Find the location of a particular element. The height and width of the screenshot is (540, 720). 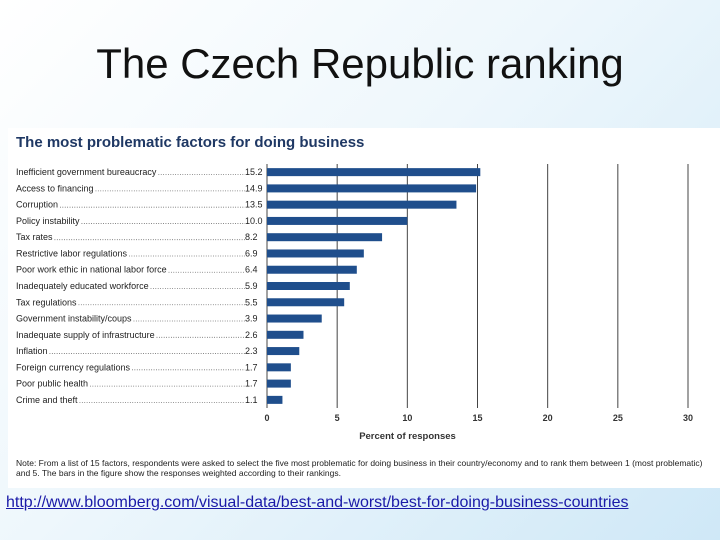

x-tick-label: 20 is located at coordinates (548, 418).